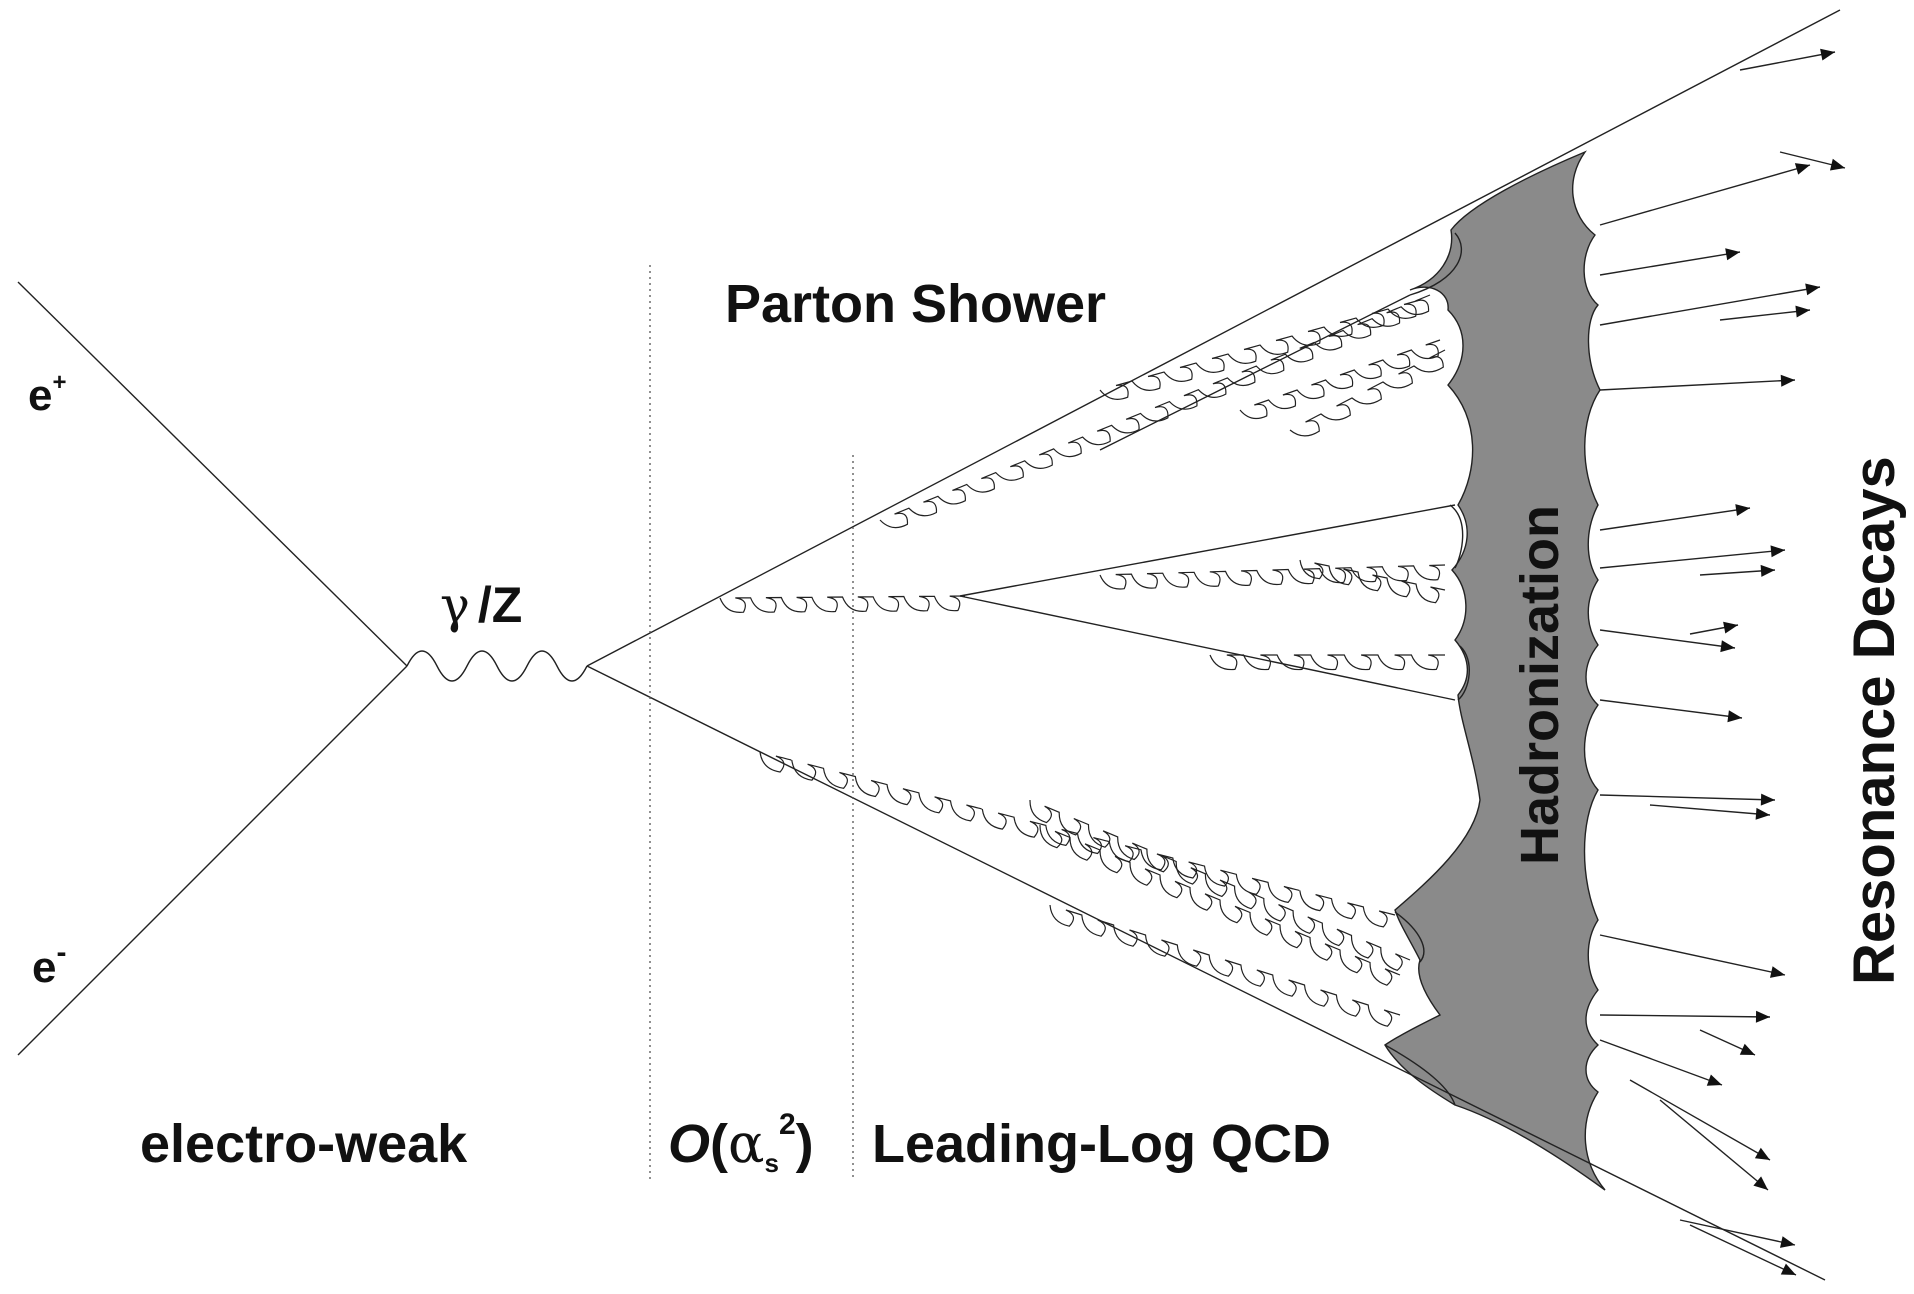 This screenshot has width=1914, height=1294. Describe the element at coordinates (1101, 1144) in the screenshot. I see `leading-log-label: Leading-Log QCD` at that location.